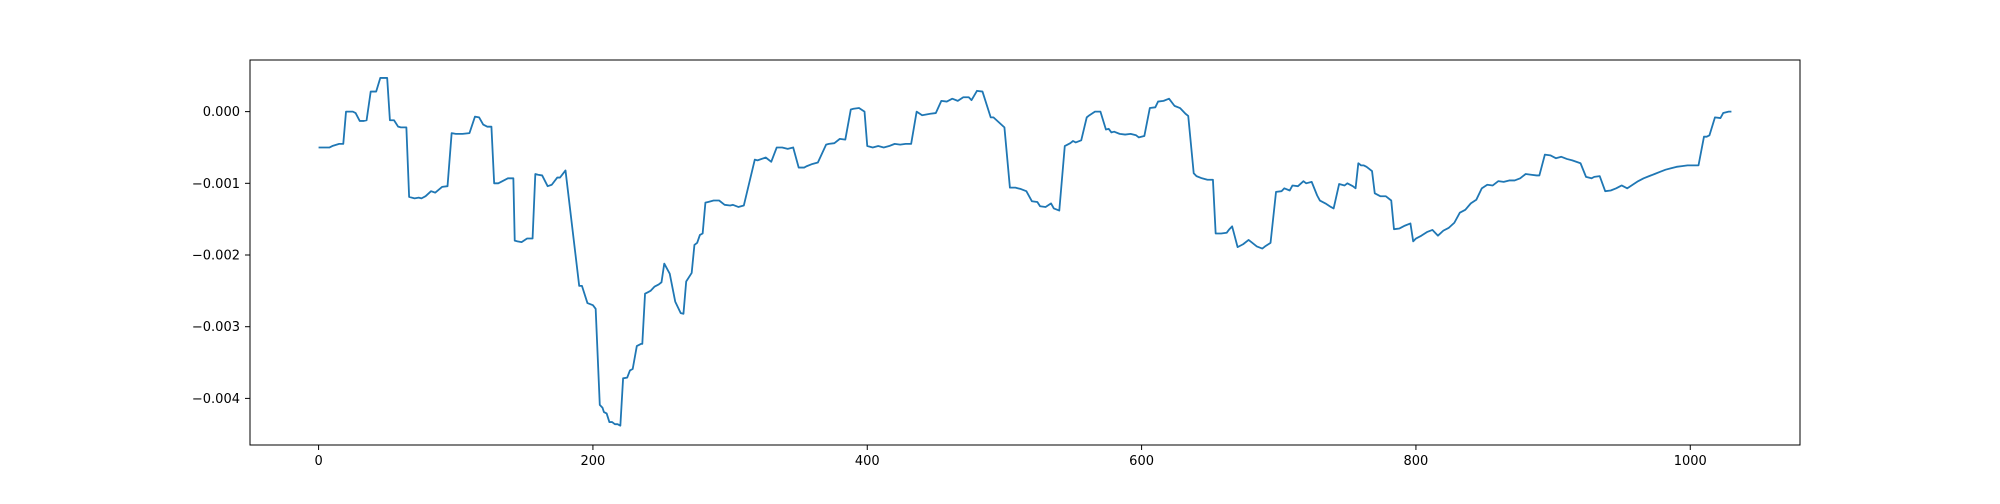  I want to click on x-tick-label: 1000, so click(1690, 461).